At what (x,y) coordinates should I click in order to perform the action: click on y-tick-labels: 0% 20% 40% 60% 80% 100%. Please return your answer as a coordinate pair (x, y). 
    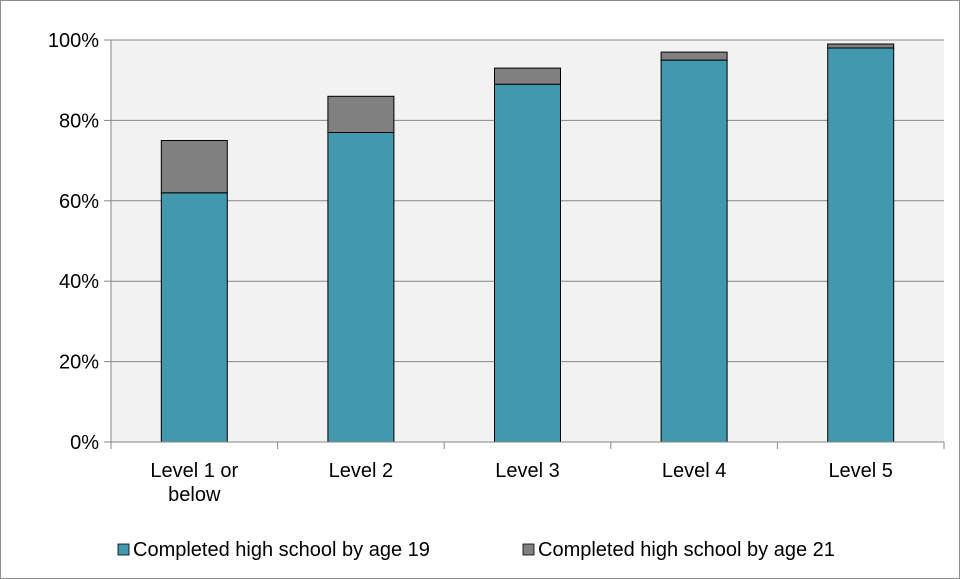
    Looking at the image, I should click on (73, 242).